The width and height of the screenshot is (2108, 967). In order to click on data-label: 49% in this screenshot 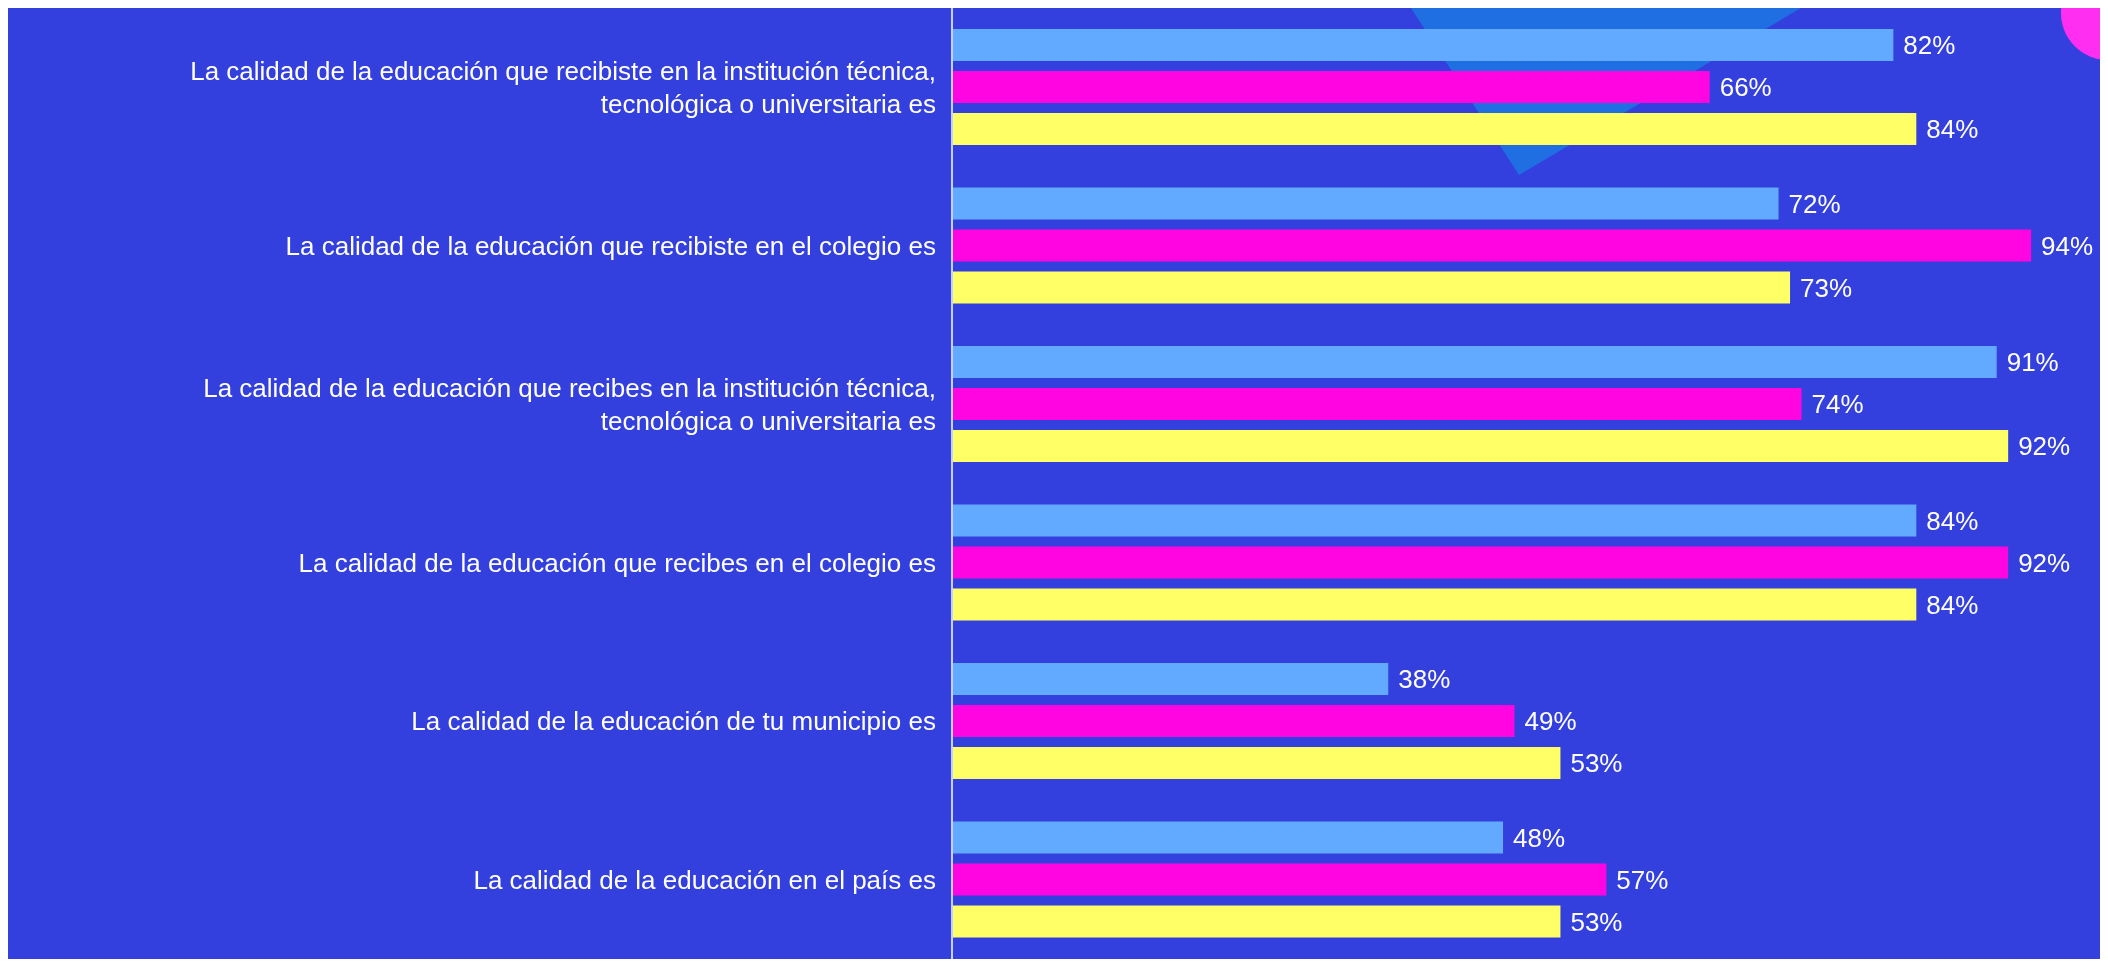, I will do `click(1550, 721)`.